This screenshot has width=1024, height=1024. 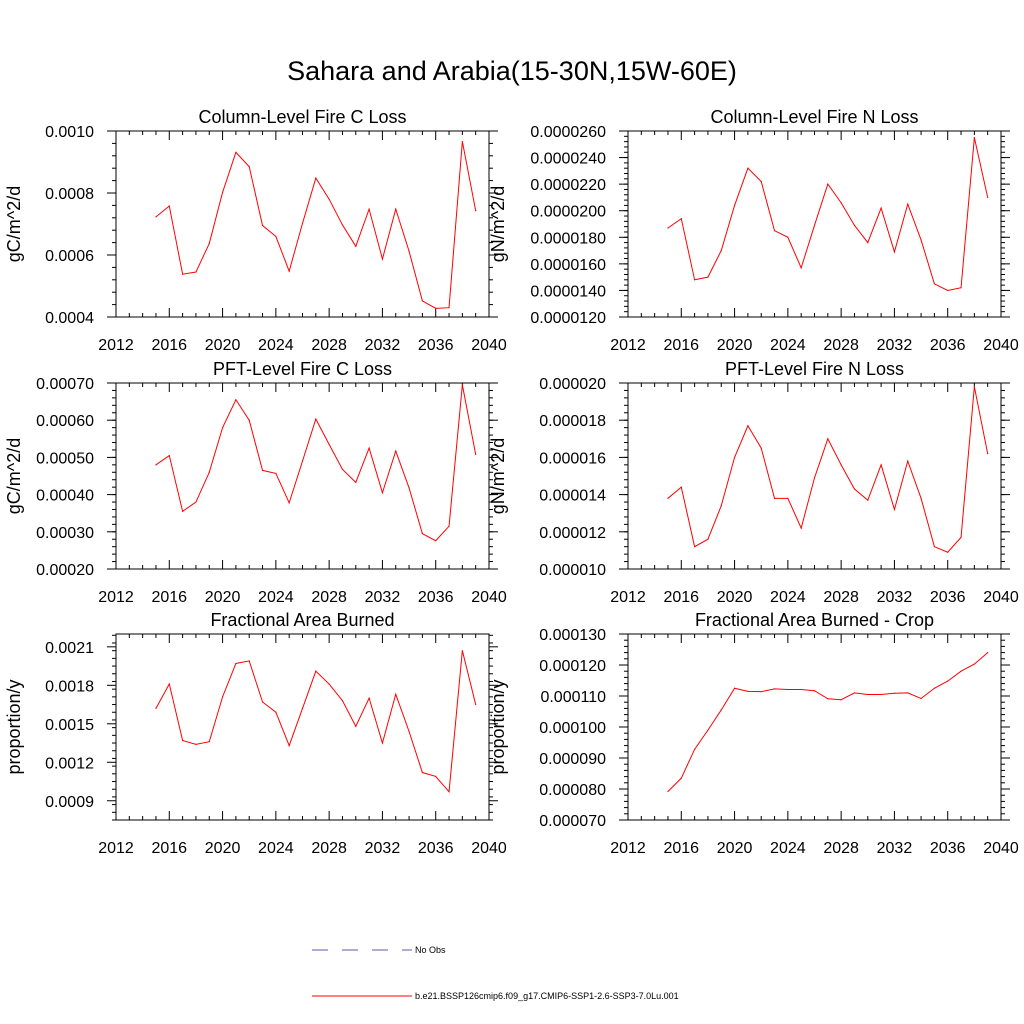 What do you see at coordinates (841, 848) in the screenshot?
I see `x-tick-label: 2028` at bounding box center [841, 848].